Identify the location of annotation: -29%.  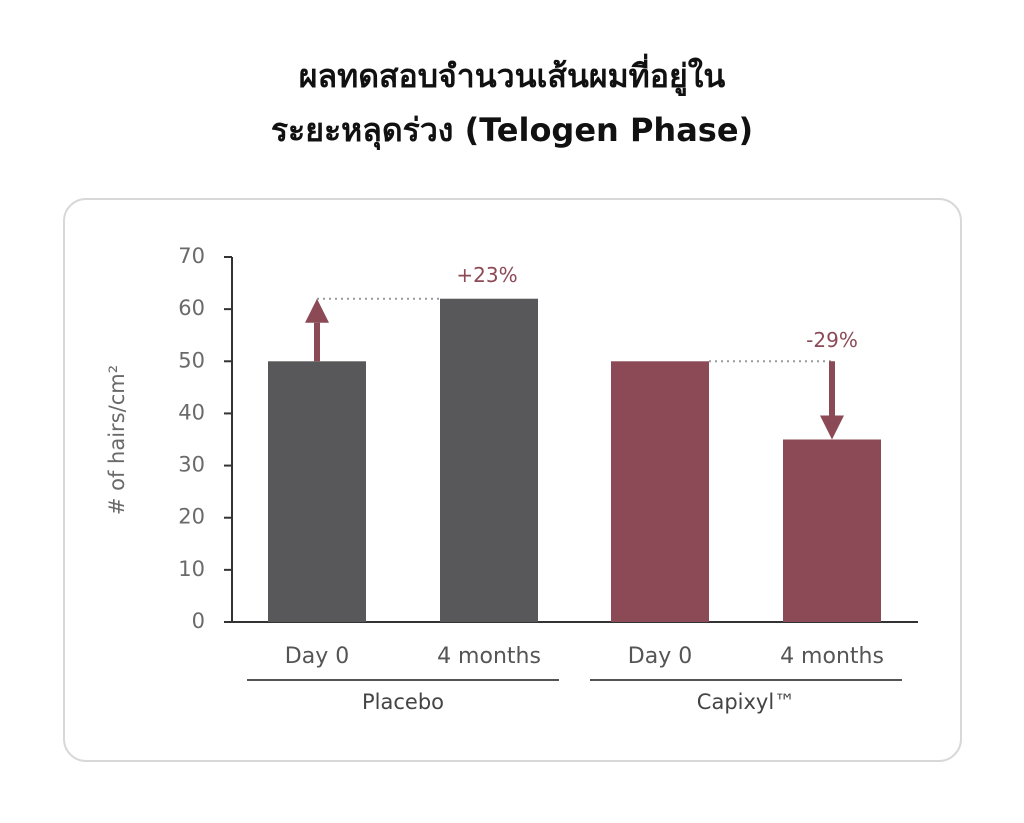
(832, 340).